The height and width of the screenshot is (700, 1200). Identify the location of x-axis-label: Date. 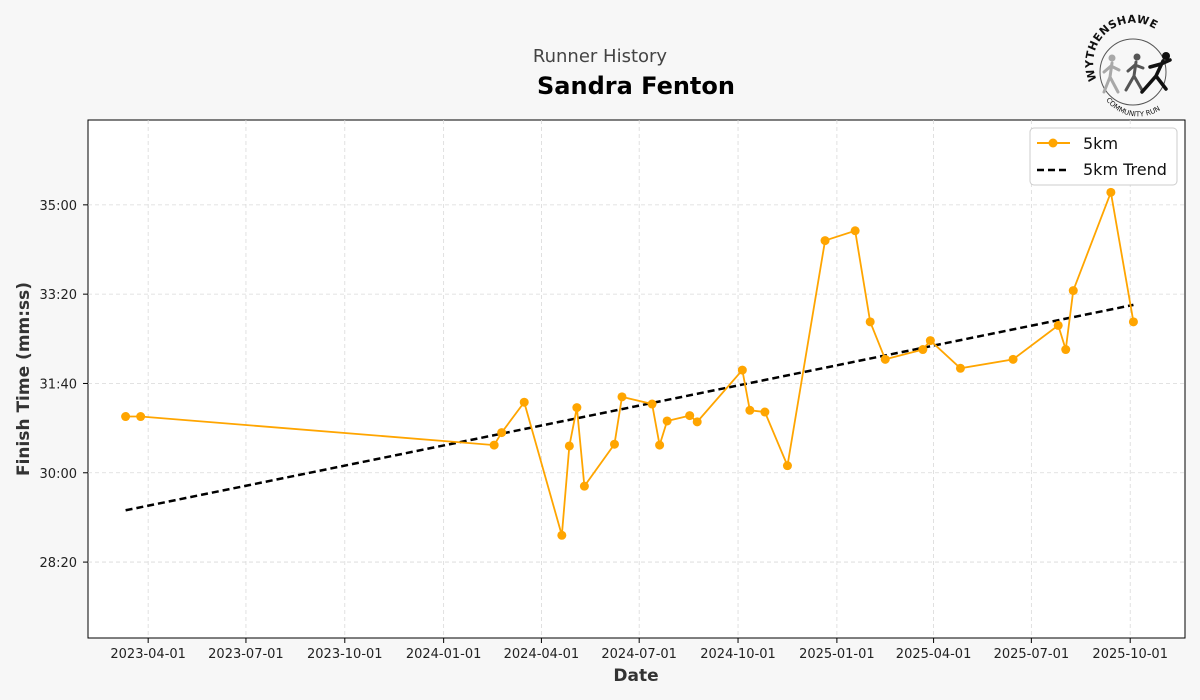
(635, 676).